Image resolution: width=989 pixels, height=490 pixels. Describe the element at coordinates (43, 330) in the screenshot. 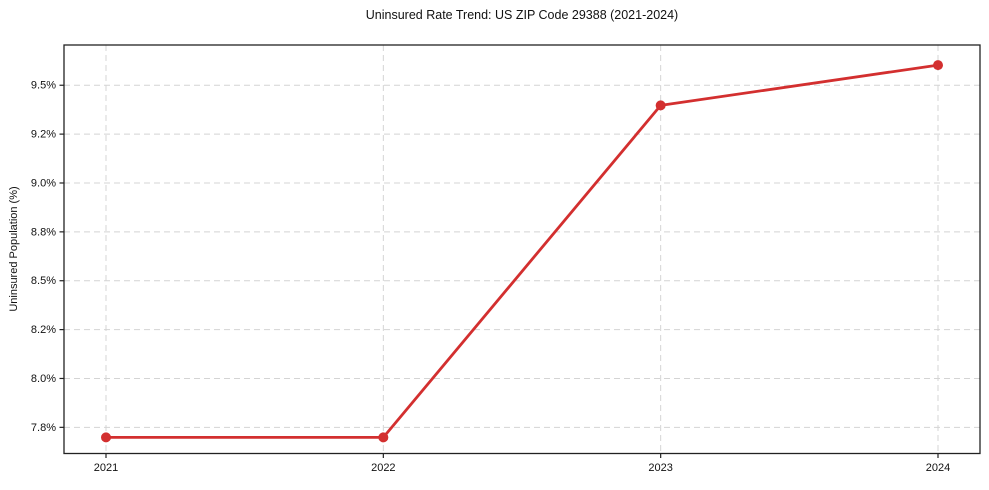

I see `y-tick-label: 8.2%` at that location.